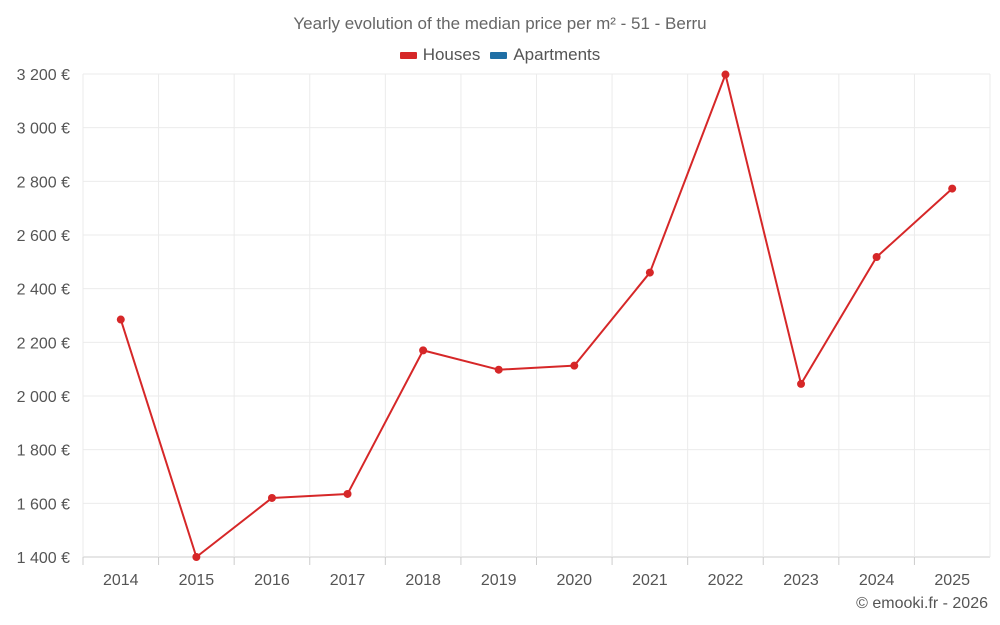 This screenshot has width=1000, height=625. Describe the element at coordinates (801, 580) in the screenshot. I see `x-tick-label: 2023` at that location.